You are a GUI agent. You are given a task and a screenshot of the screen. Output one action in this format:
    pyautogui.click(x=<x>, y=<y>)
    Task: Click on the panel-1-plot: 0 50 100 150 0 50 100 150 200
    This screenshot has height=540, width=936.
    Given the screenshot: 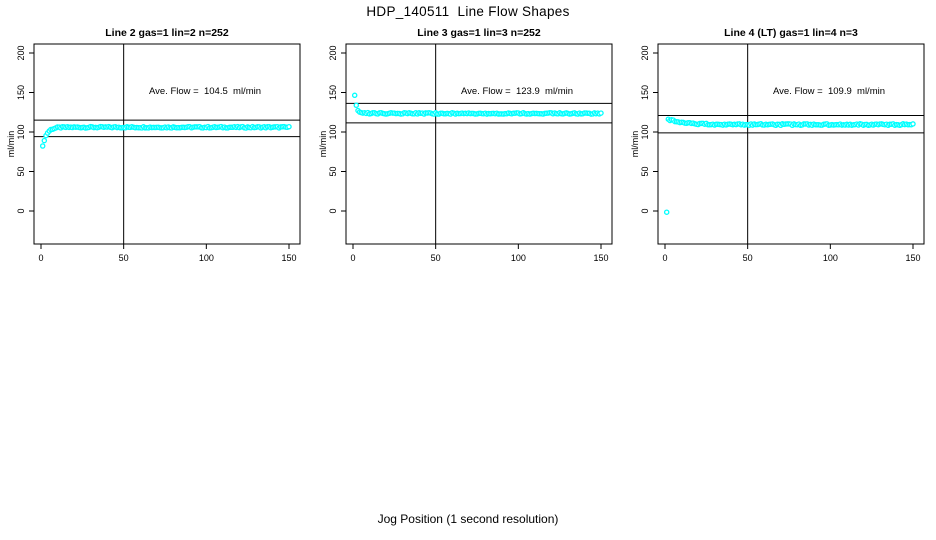 What is the action you would take?
    pyautogui.click(x=158, y=153)
    